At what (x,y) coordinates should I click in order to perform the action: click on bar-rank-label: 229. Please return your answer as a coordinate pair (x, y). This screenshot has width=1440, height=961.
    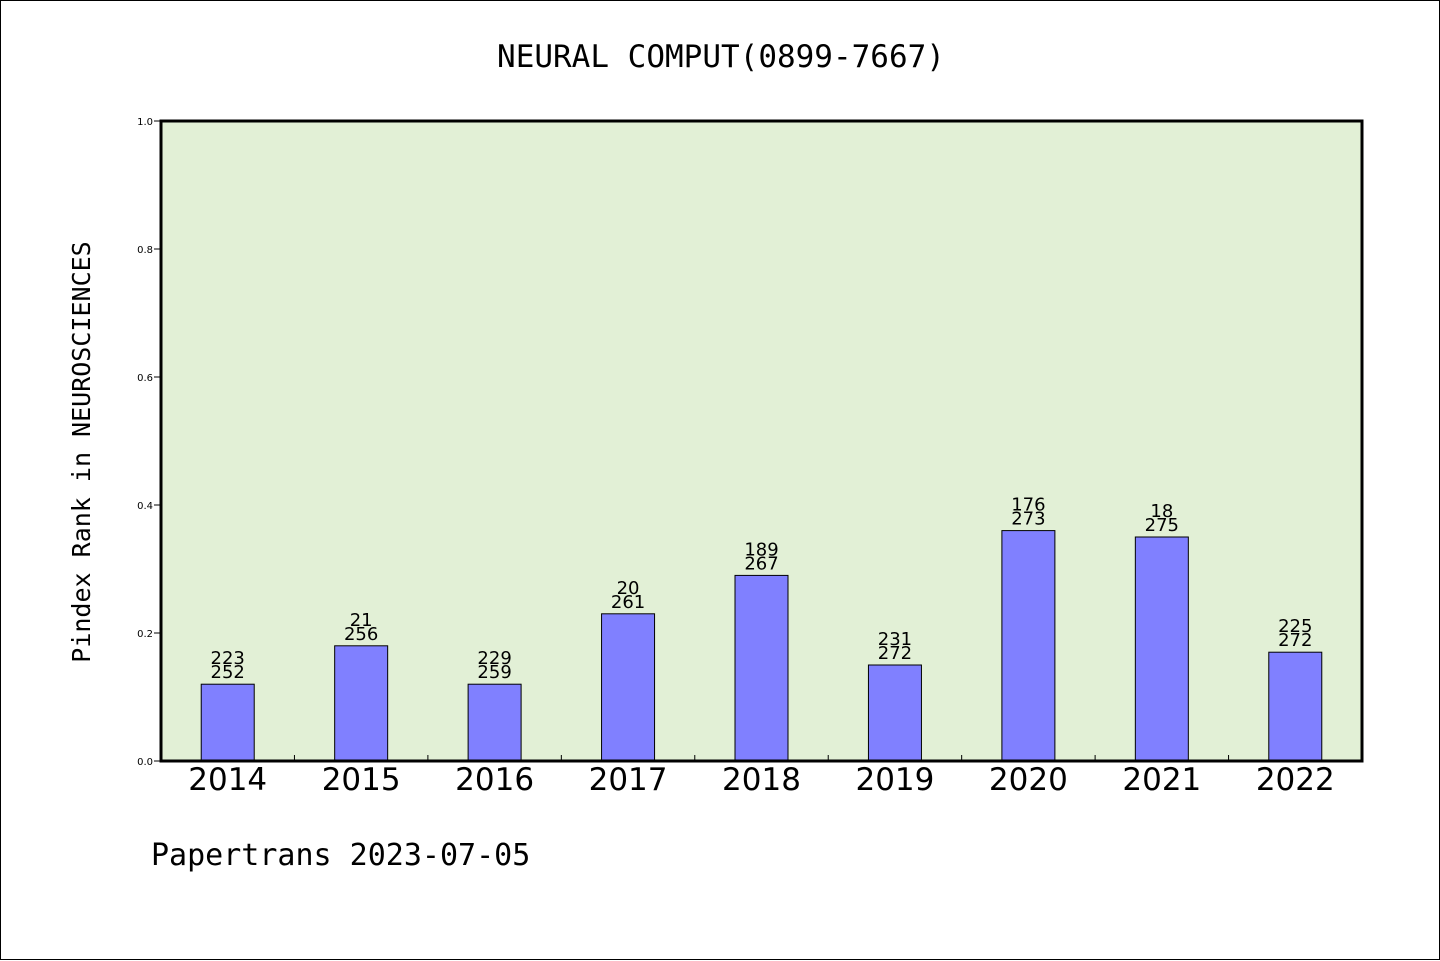
    Looking at the image, I should click on (494, 658).